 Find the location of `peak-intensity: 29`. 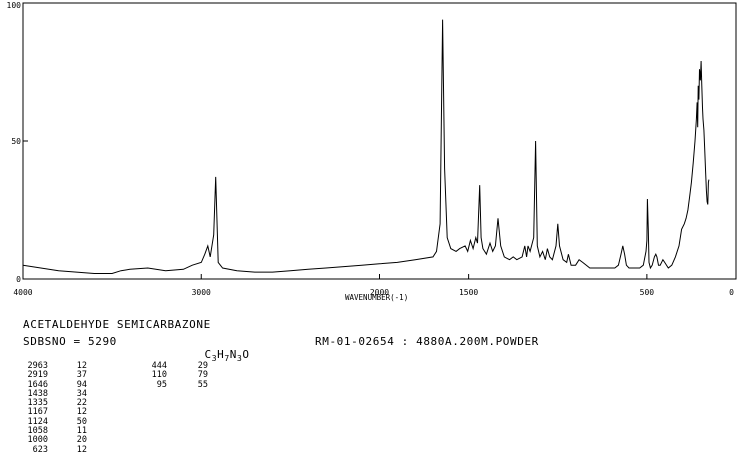

peak-intensity: 29 is located at coordinates (202, 366).